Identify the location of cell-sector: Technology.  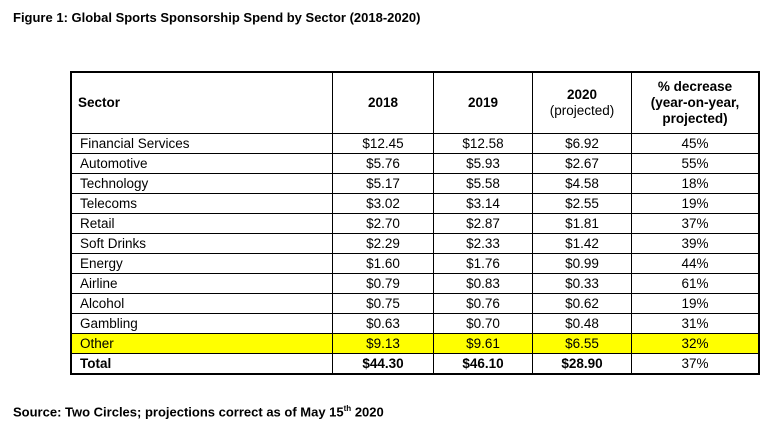
(201, 183).